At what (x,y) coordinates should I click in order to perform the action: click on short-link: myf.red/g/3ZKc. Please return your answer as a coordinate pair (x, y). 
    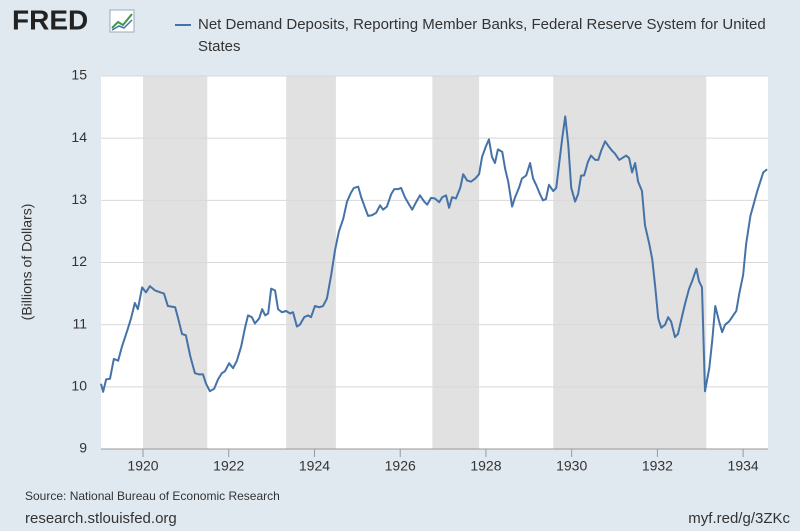
    Looking at the image, I should click on (739, 518).